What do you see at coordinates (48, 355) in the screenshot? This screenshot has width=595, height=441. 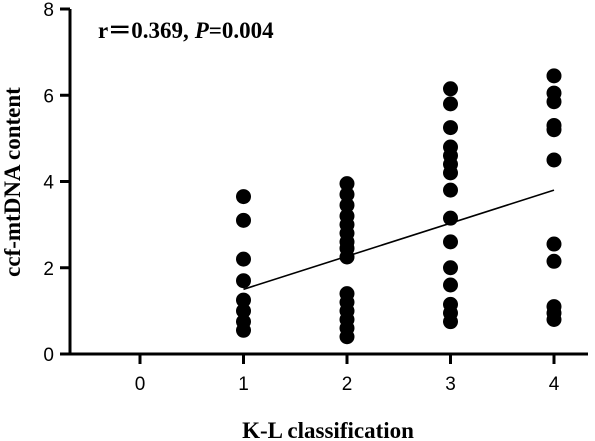 I see `y-tick-label: 0` at bounding box center [48, 355].